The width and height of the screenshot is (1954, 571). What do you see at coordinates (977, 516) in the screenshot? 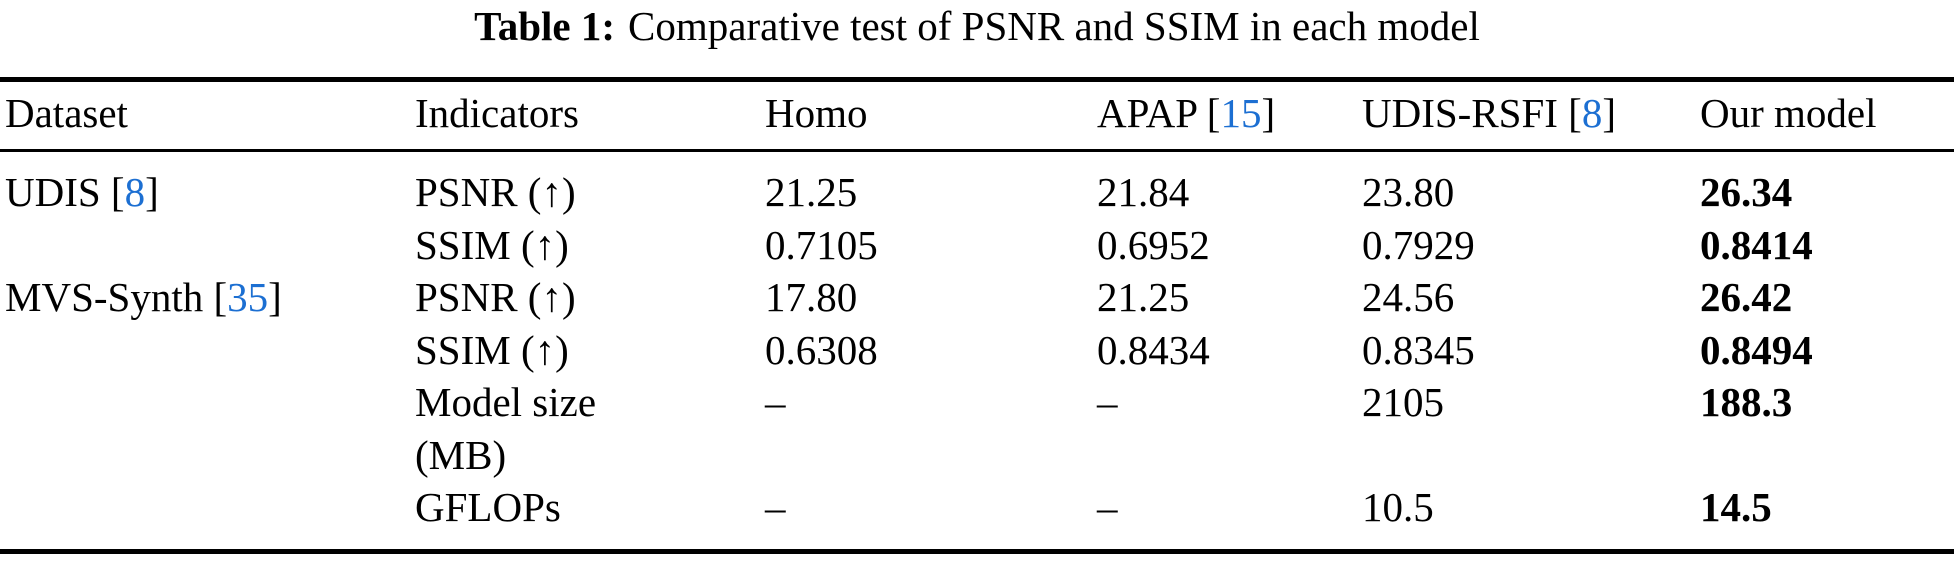
I see `table-row-gflops: GFLOPs – – 10.5 14.5` at bounding box center [977, 516].